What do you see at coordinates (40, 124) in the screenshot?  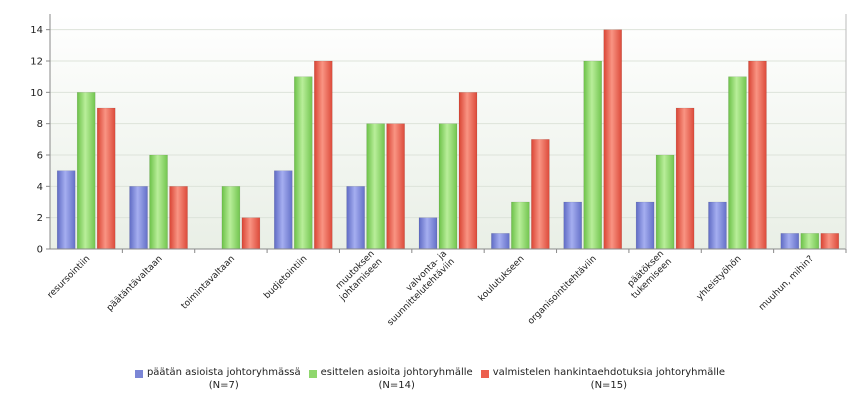 I see `y-tick-label: 8` at bounding box center [40, 124].